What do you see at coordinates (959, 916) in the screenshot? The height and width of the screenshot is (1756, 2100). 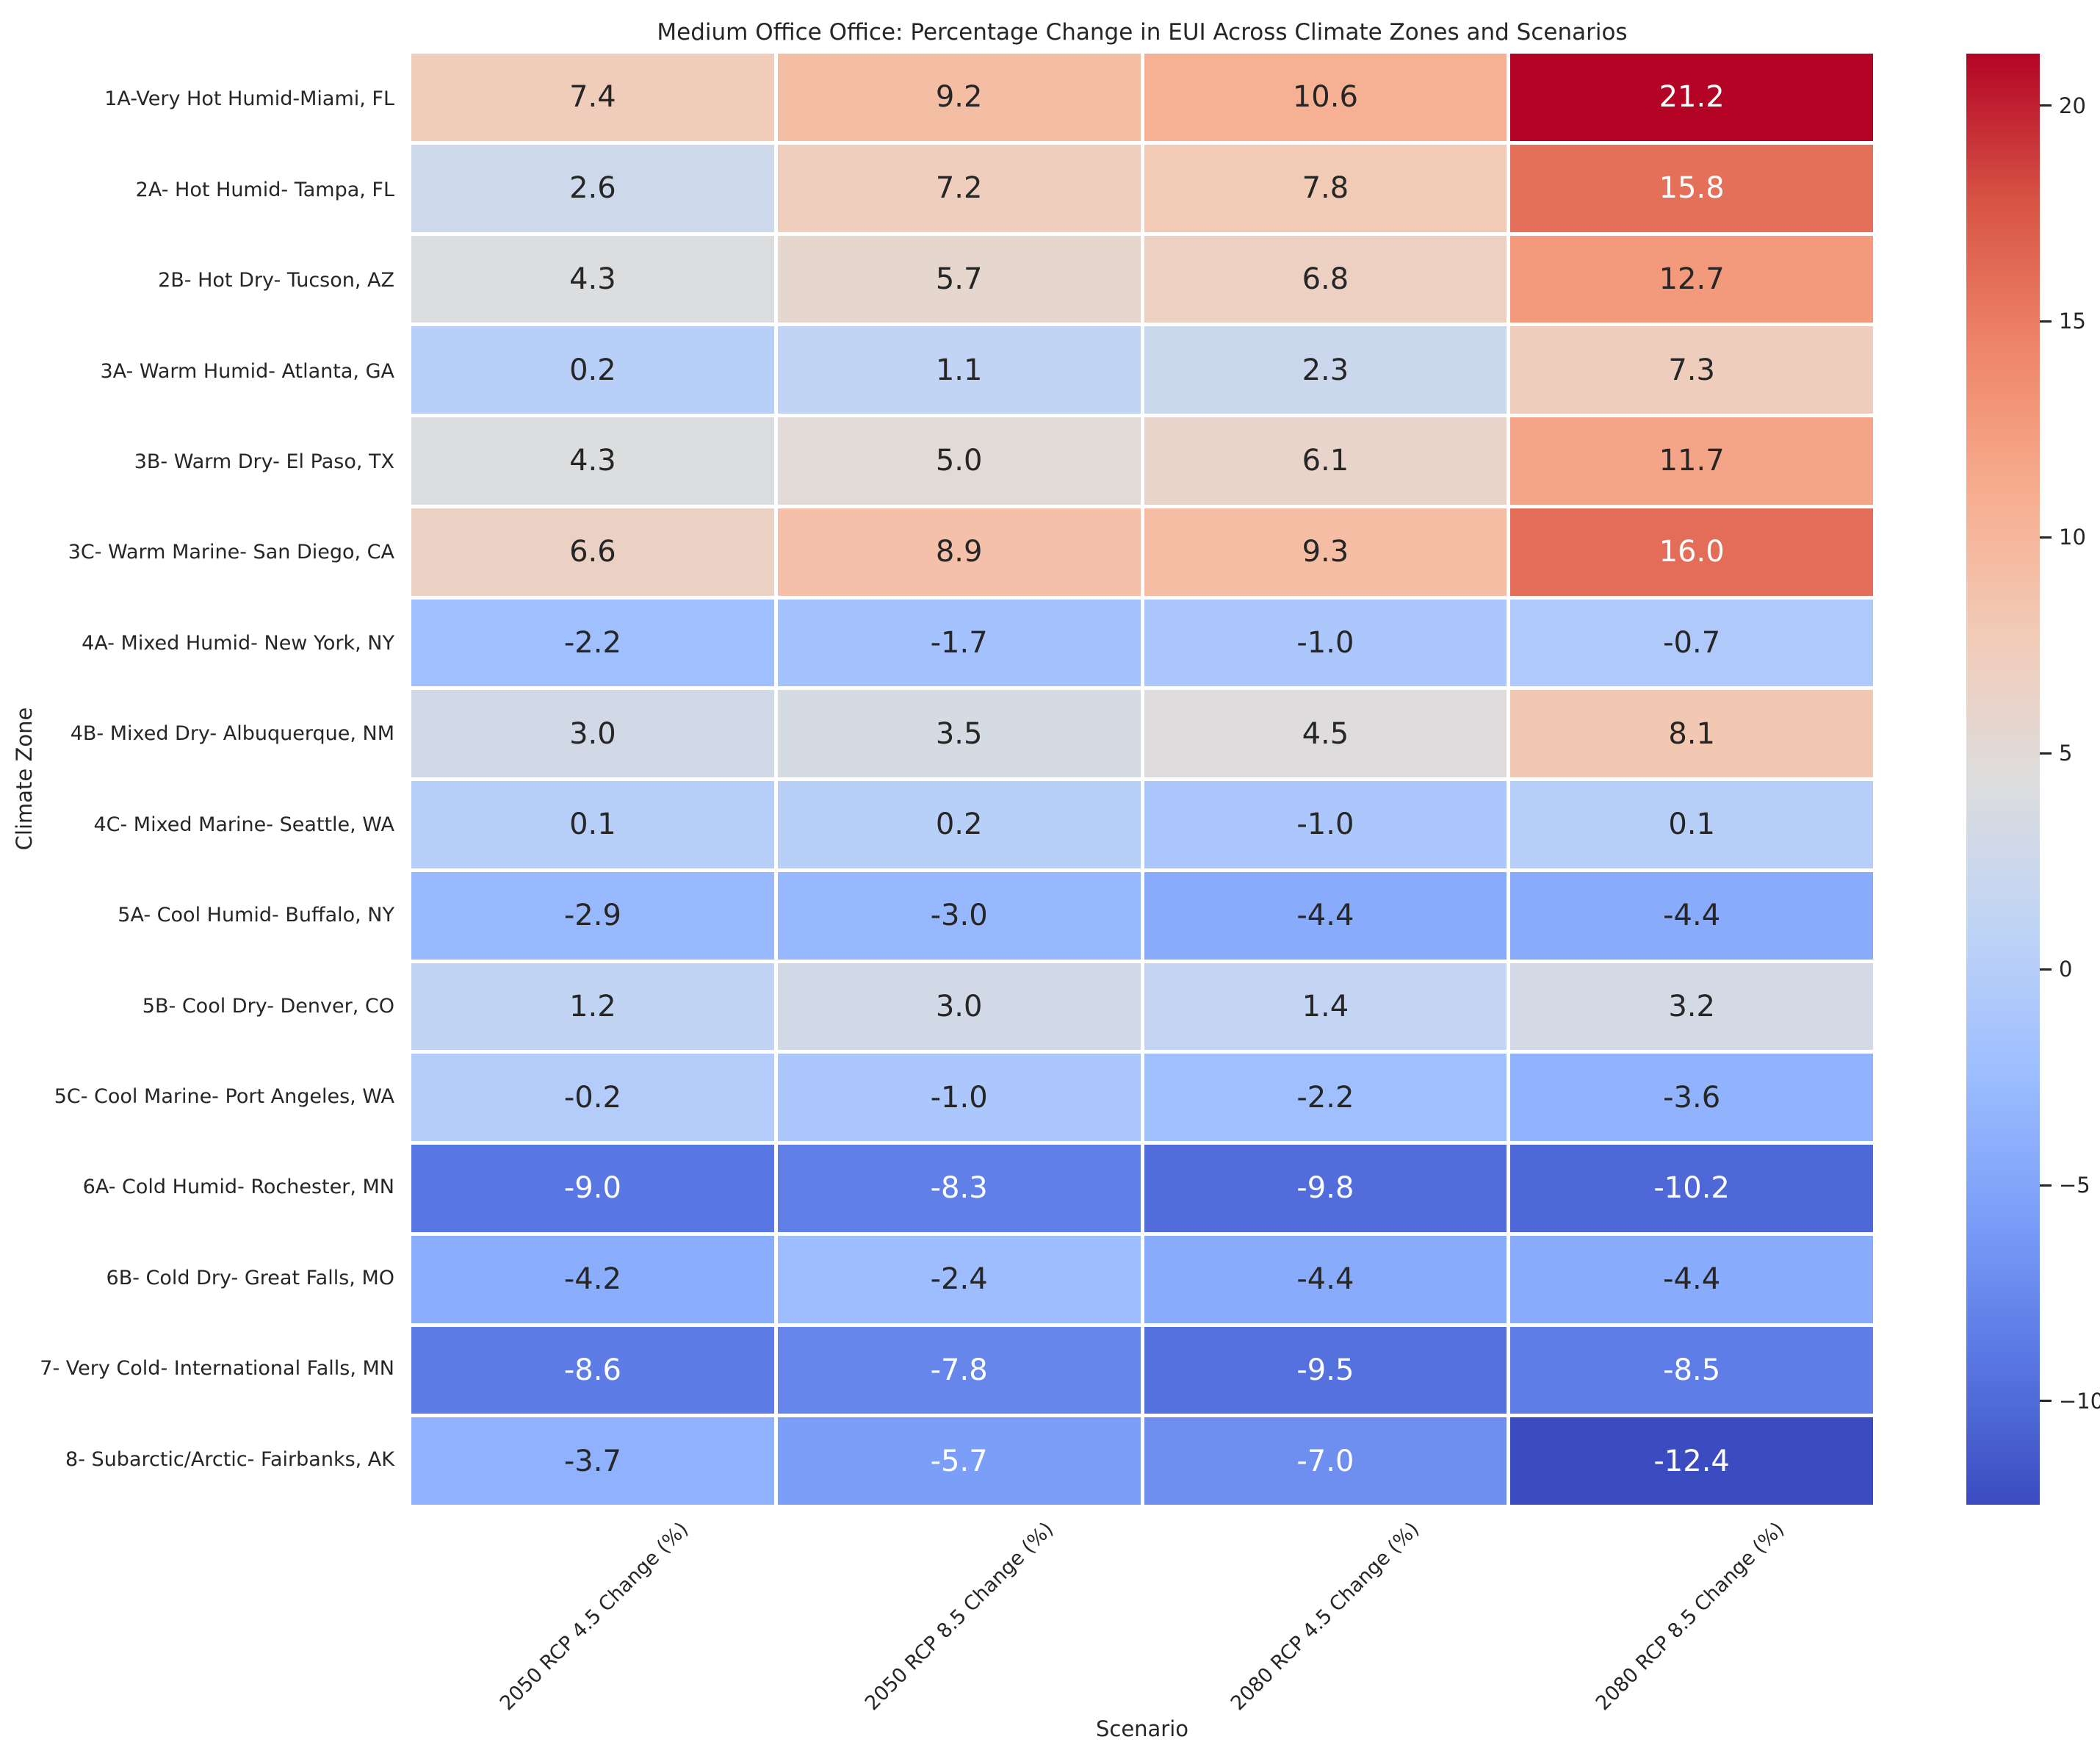 I see `heatmap-cell: -3.0` at bounding box center [959, 916].